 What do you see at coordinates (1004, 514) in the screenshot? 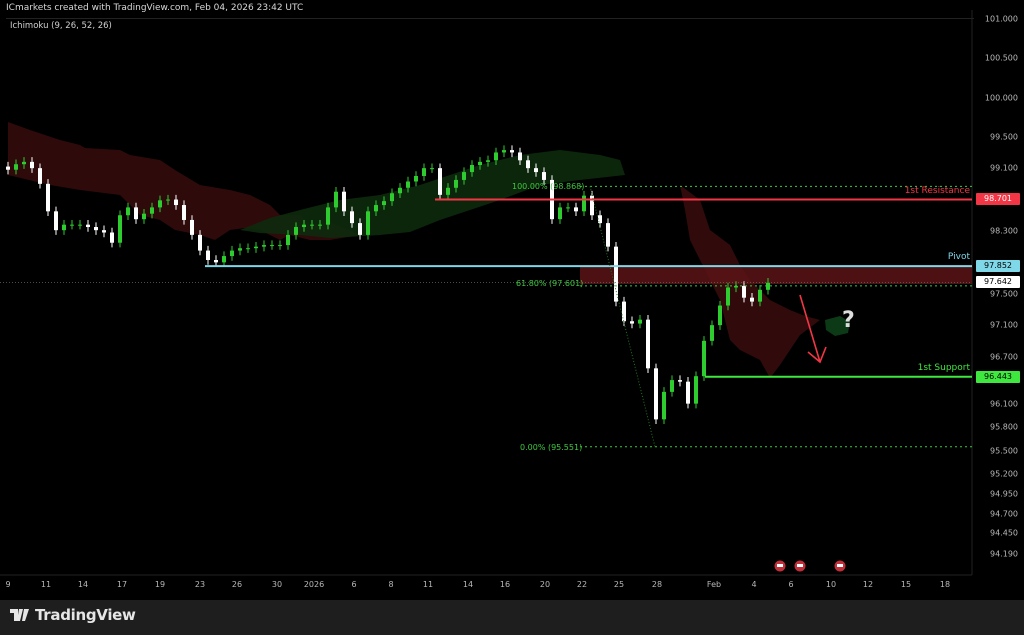
I see `price-tick: 94.700` at bounding box center [1004, 514].